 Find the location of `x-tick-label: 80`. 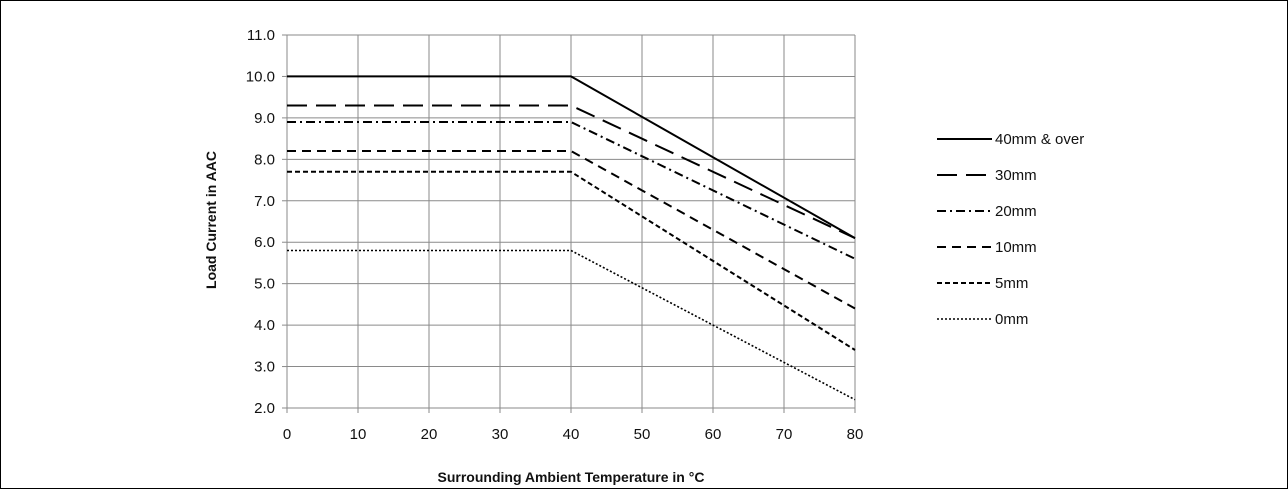

x-tick-label: 80 is located at coordinates (855, 434).